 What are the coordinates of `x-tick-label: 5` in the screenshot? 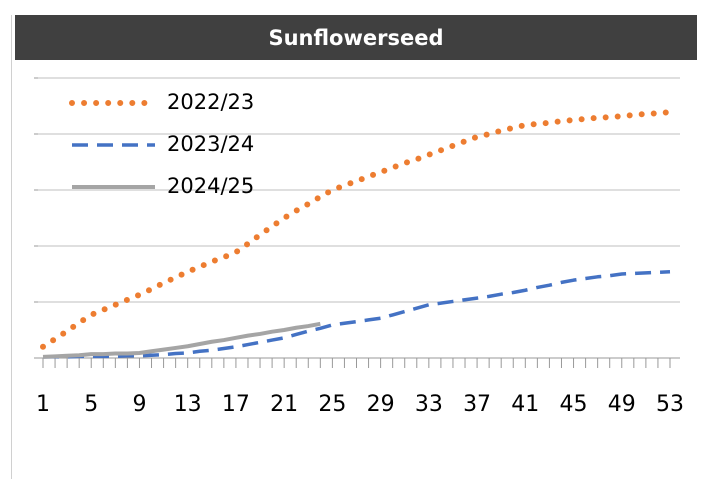 It's located at (91, 404).